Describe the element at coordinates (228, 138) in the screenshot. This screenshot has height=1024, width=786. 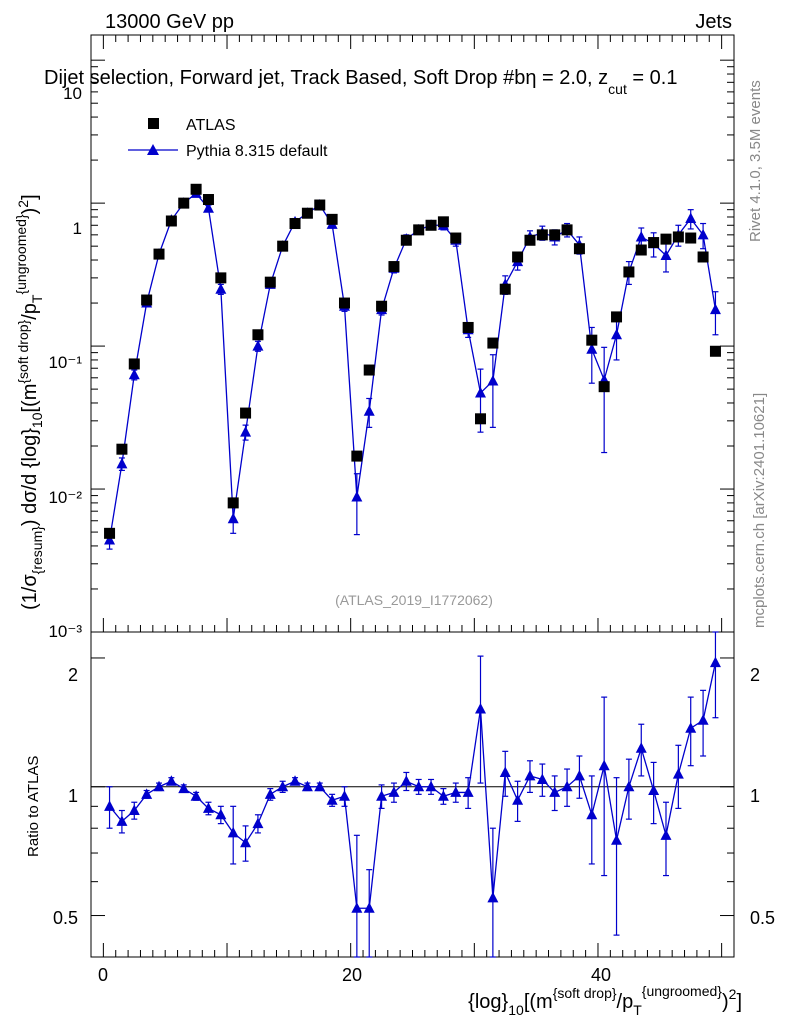
I see `legend: ATLAS Pythia 8.315 default` at that location.